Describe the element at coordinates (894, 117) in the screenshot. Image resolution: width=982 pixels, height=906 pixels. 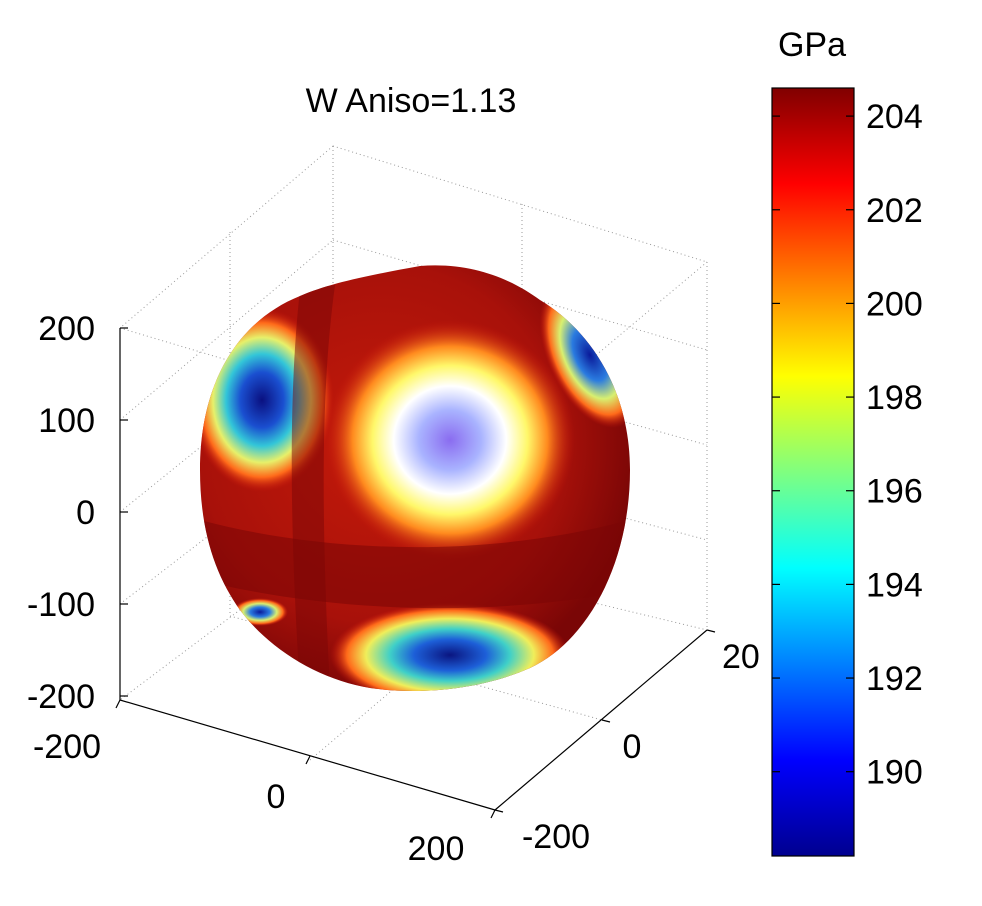
I see `colorbar-tick-label: 204` at that location.